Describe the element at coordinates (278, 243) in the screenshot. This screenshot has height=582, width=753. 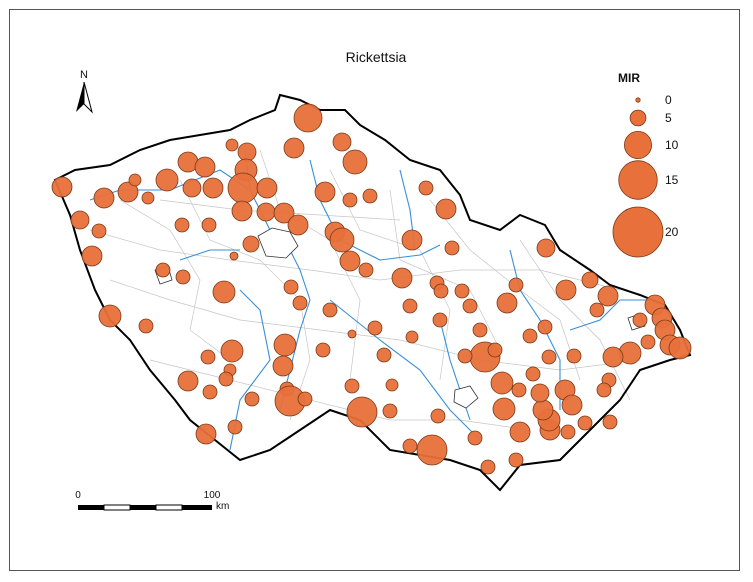
I see `city-prague` at that location.